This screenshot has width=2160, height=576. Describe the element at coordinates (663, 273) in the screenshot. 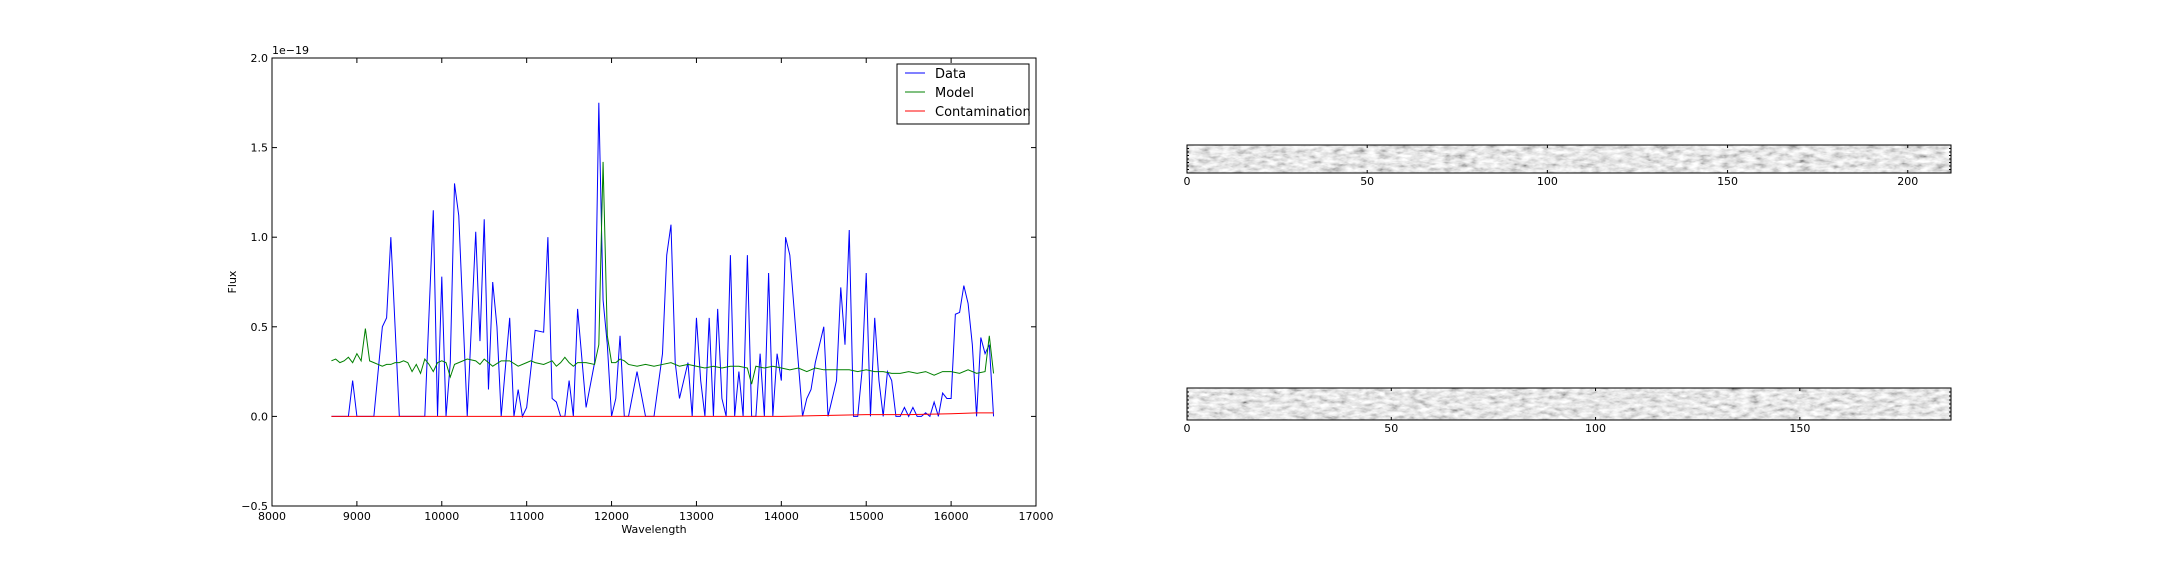

I see `series-line-model` at that location.